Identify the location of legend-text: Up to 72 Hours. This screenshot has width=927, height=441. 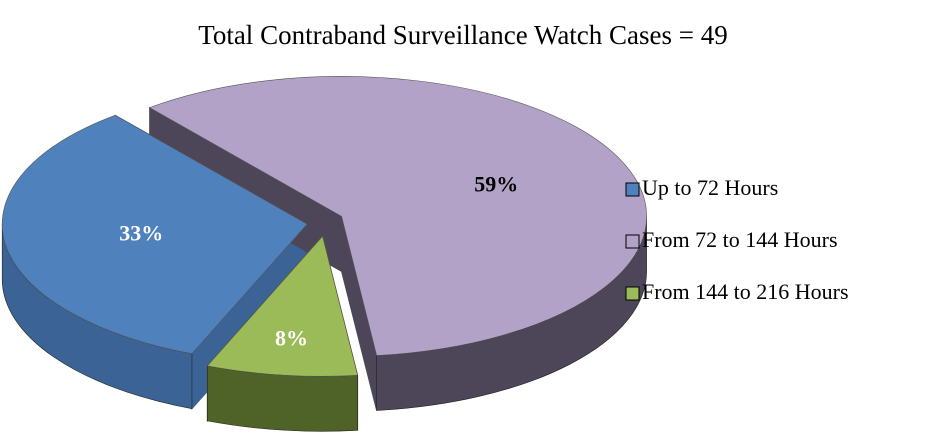
(710, 187).